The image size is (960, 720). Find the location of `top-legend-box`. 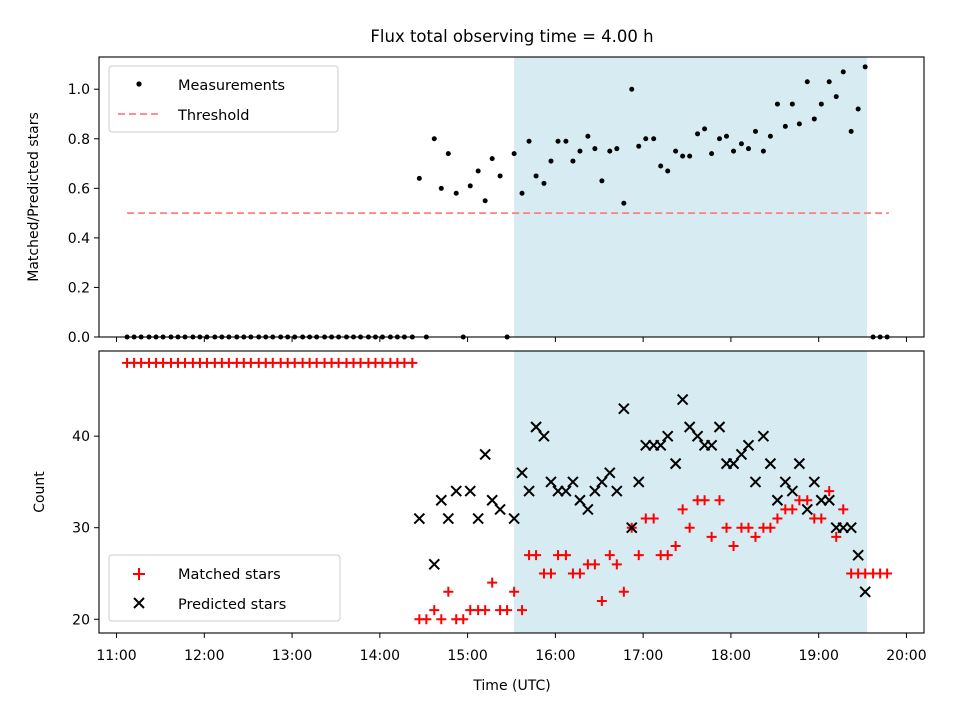

top-legend-box is located at coordinates (223, 99).